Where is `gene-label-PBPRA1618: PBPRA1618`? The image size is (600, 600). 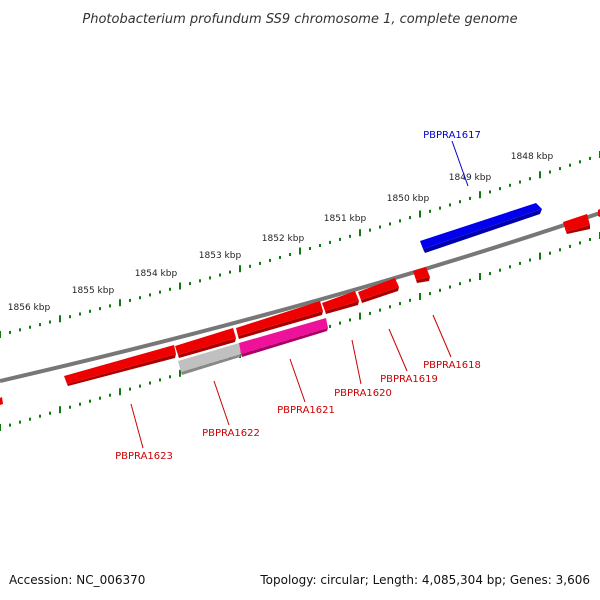
gene-label-PBPRA1618: PBPRA1618 is located at coordinates (452, 365).